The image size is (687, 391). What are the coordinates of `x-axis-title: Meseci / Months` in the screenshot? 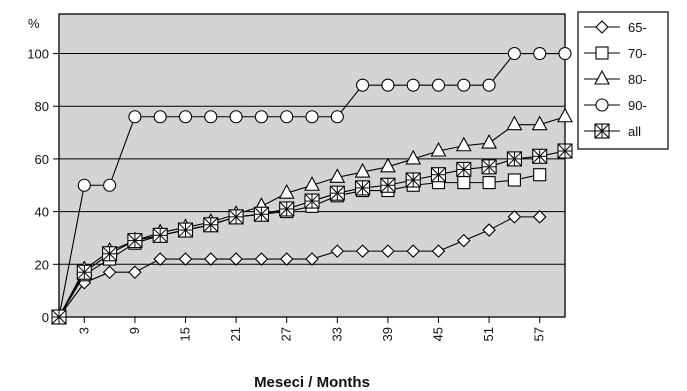 It's located at (312, 382).